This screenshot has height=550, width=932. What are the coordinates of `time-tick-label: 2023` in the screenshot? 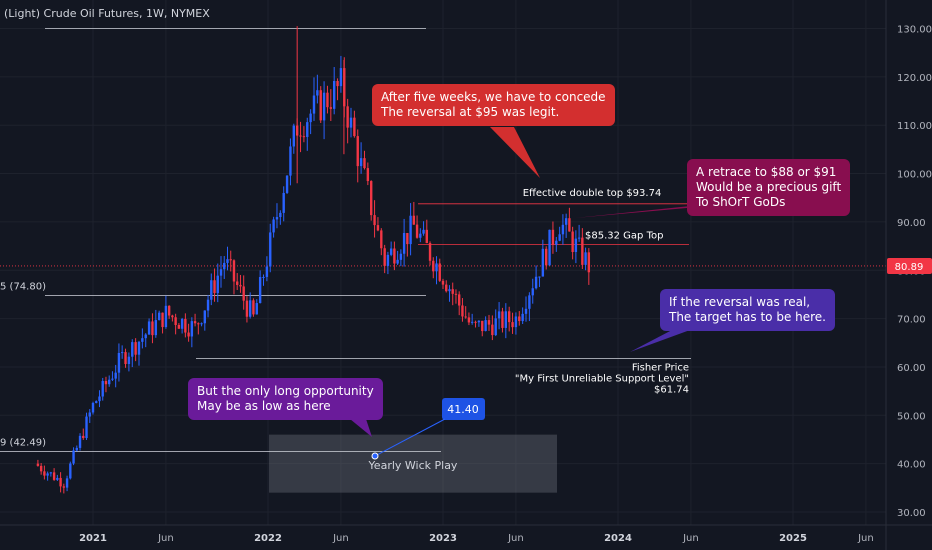 It's located at (443, 538).